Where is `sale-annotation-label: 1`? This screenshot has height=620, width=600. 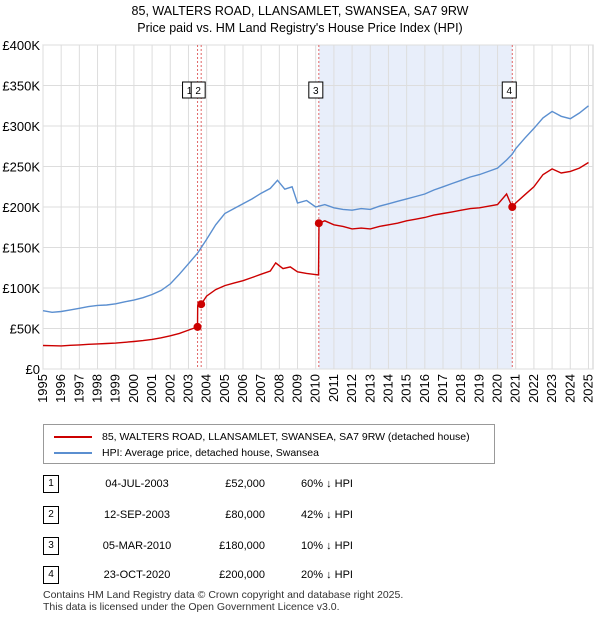 sale-annotation-label: 1 is located at coordinates (190, 91).